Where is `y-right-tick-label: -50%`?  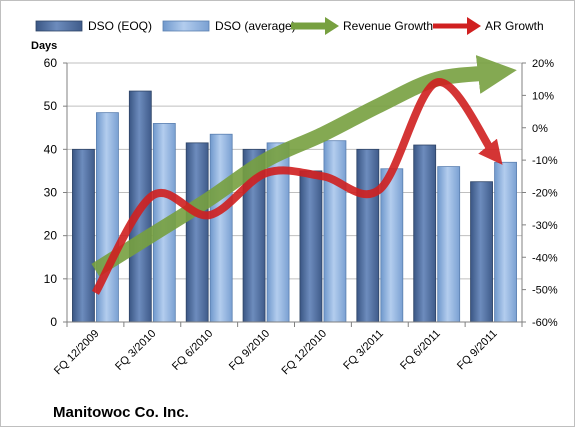
y-right-tick-label: -50% is located at coordinates (545, 291).